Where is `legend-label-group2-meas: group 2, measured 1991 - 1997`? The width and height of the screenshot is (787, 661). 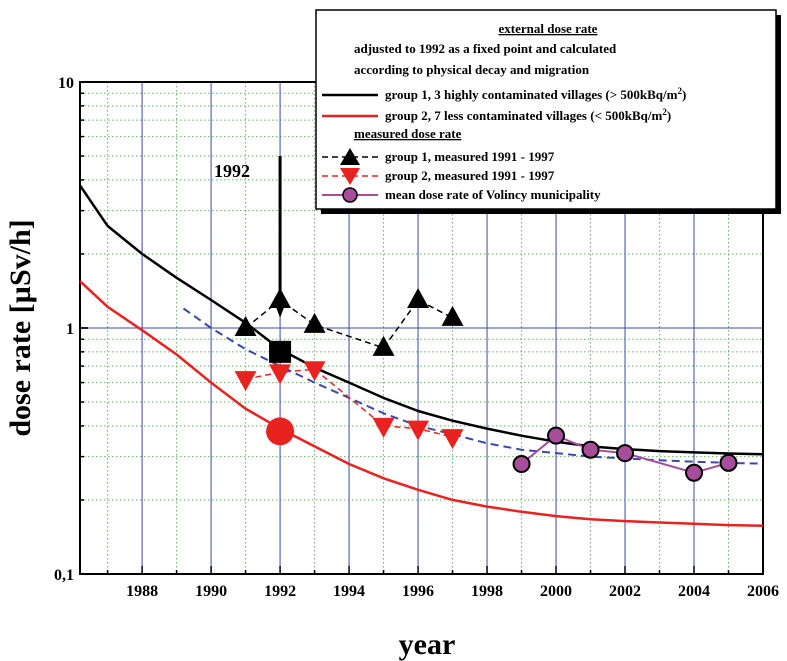 legend-label-group2-meas: group 2, measured 1991 - 1997 is located at coordinates (470, 175).